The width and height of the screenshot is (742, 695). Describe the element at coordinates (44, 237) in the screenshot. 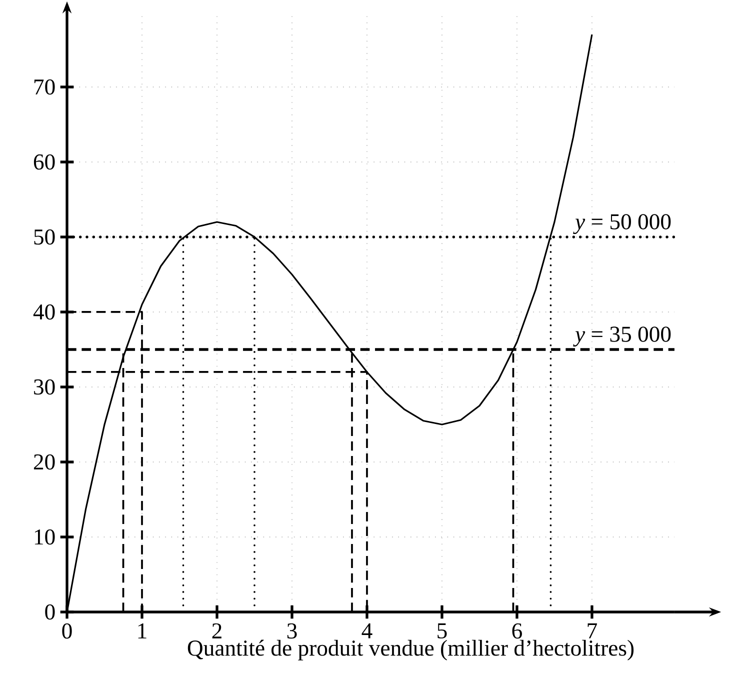

I see `y-tick-label: 50` at that location.